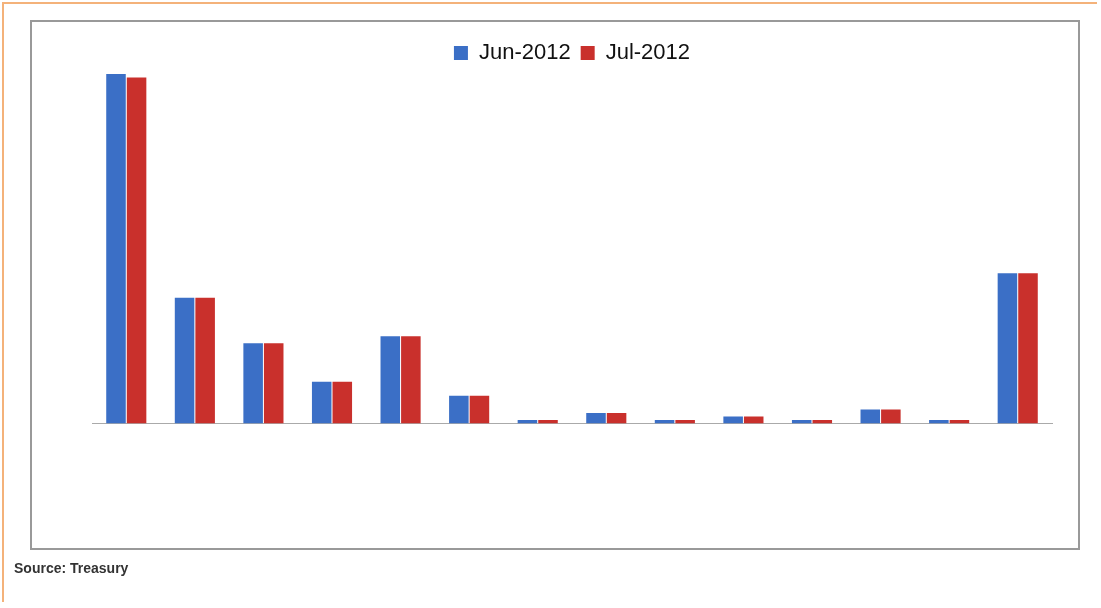 The image size is (1101, 608). What do you see at coordinates (71, 568) in the screenshot?
I see `source-note: Source: Treasury` at bounding box center [71, 568].